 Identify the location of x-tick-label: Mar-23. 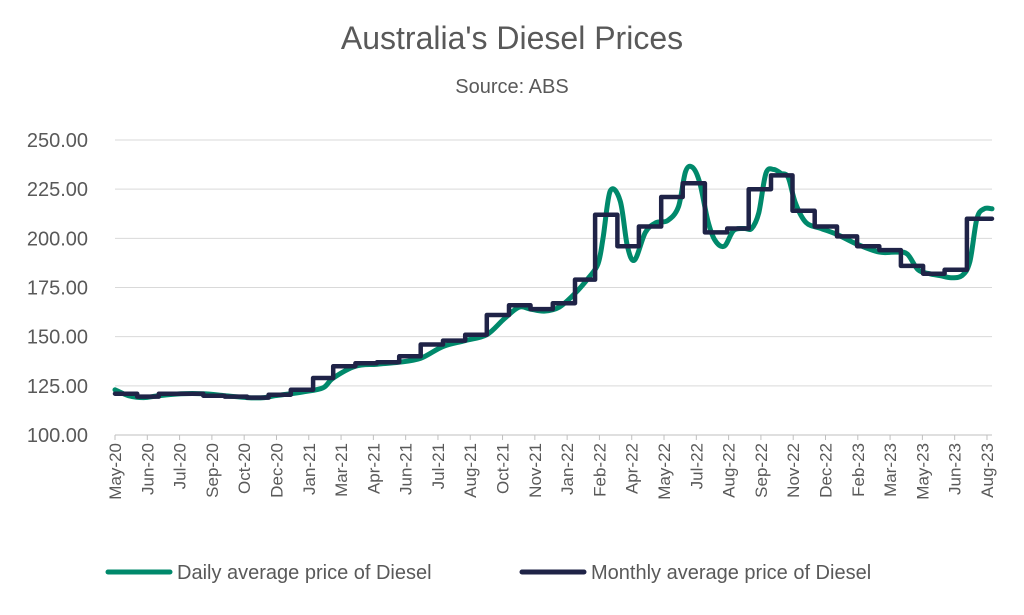
(890, 470).